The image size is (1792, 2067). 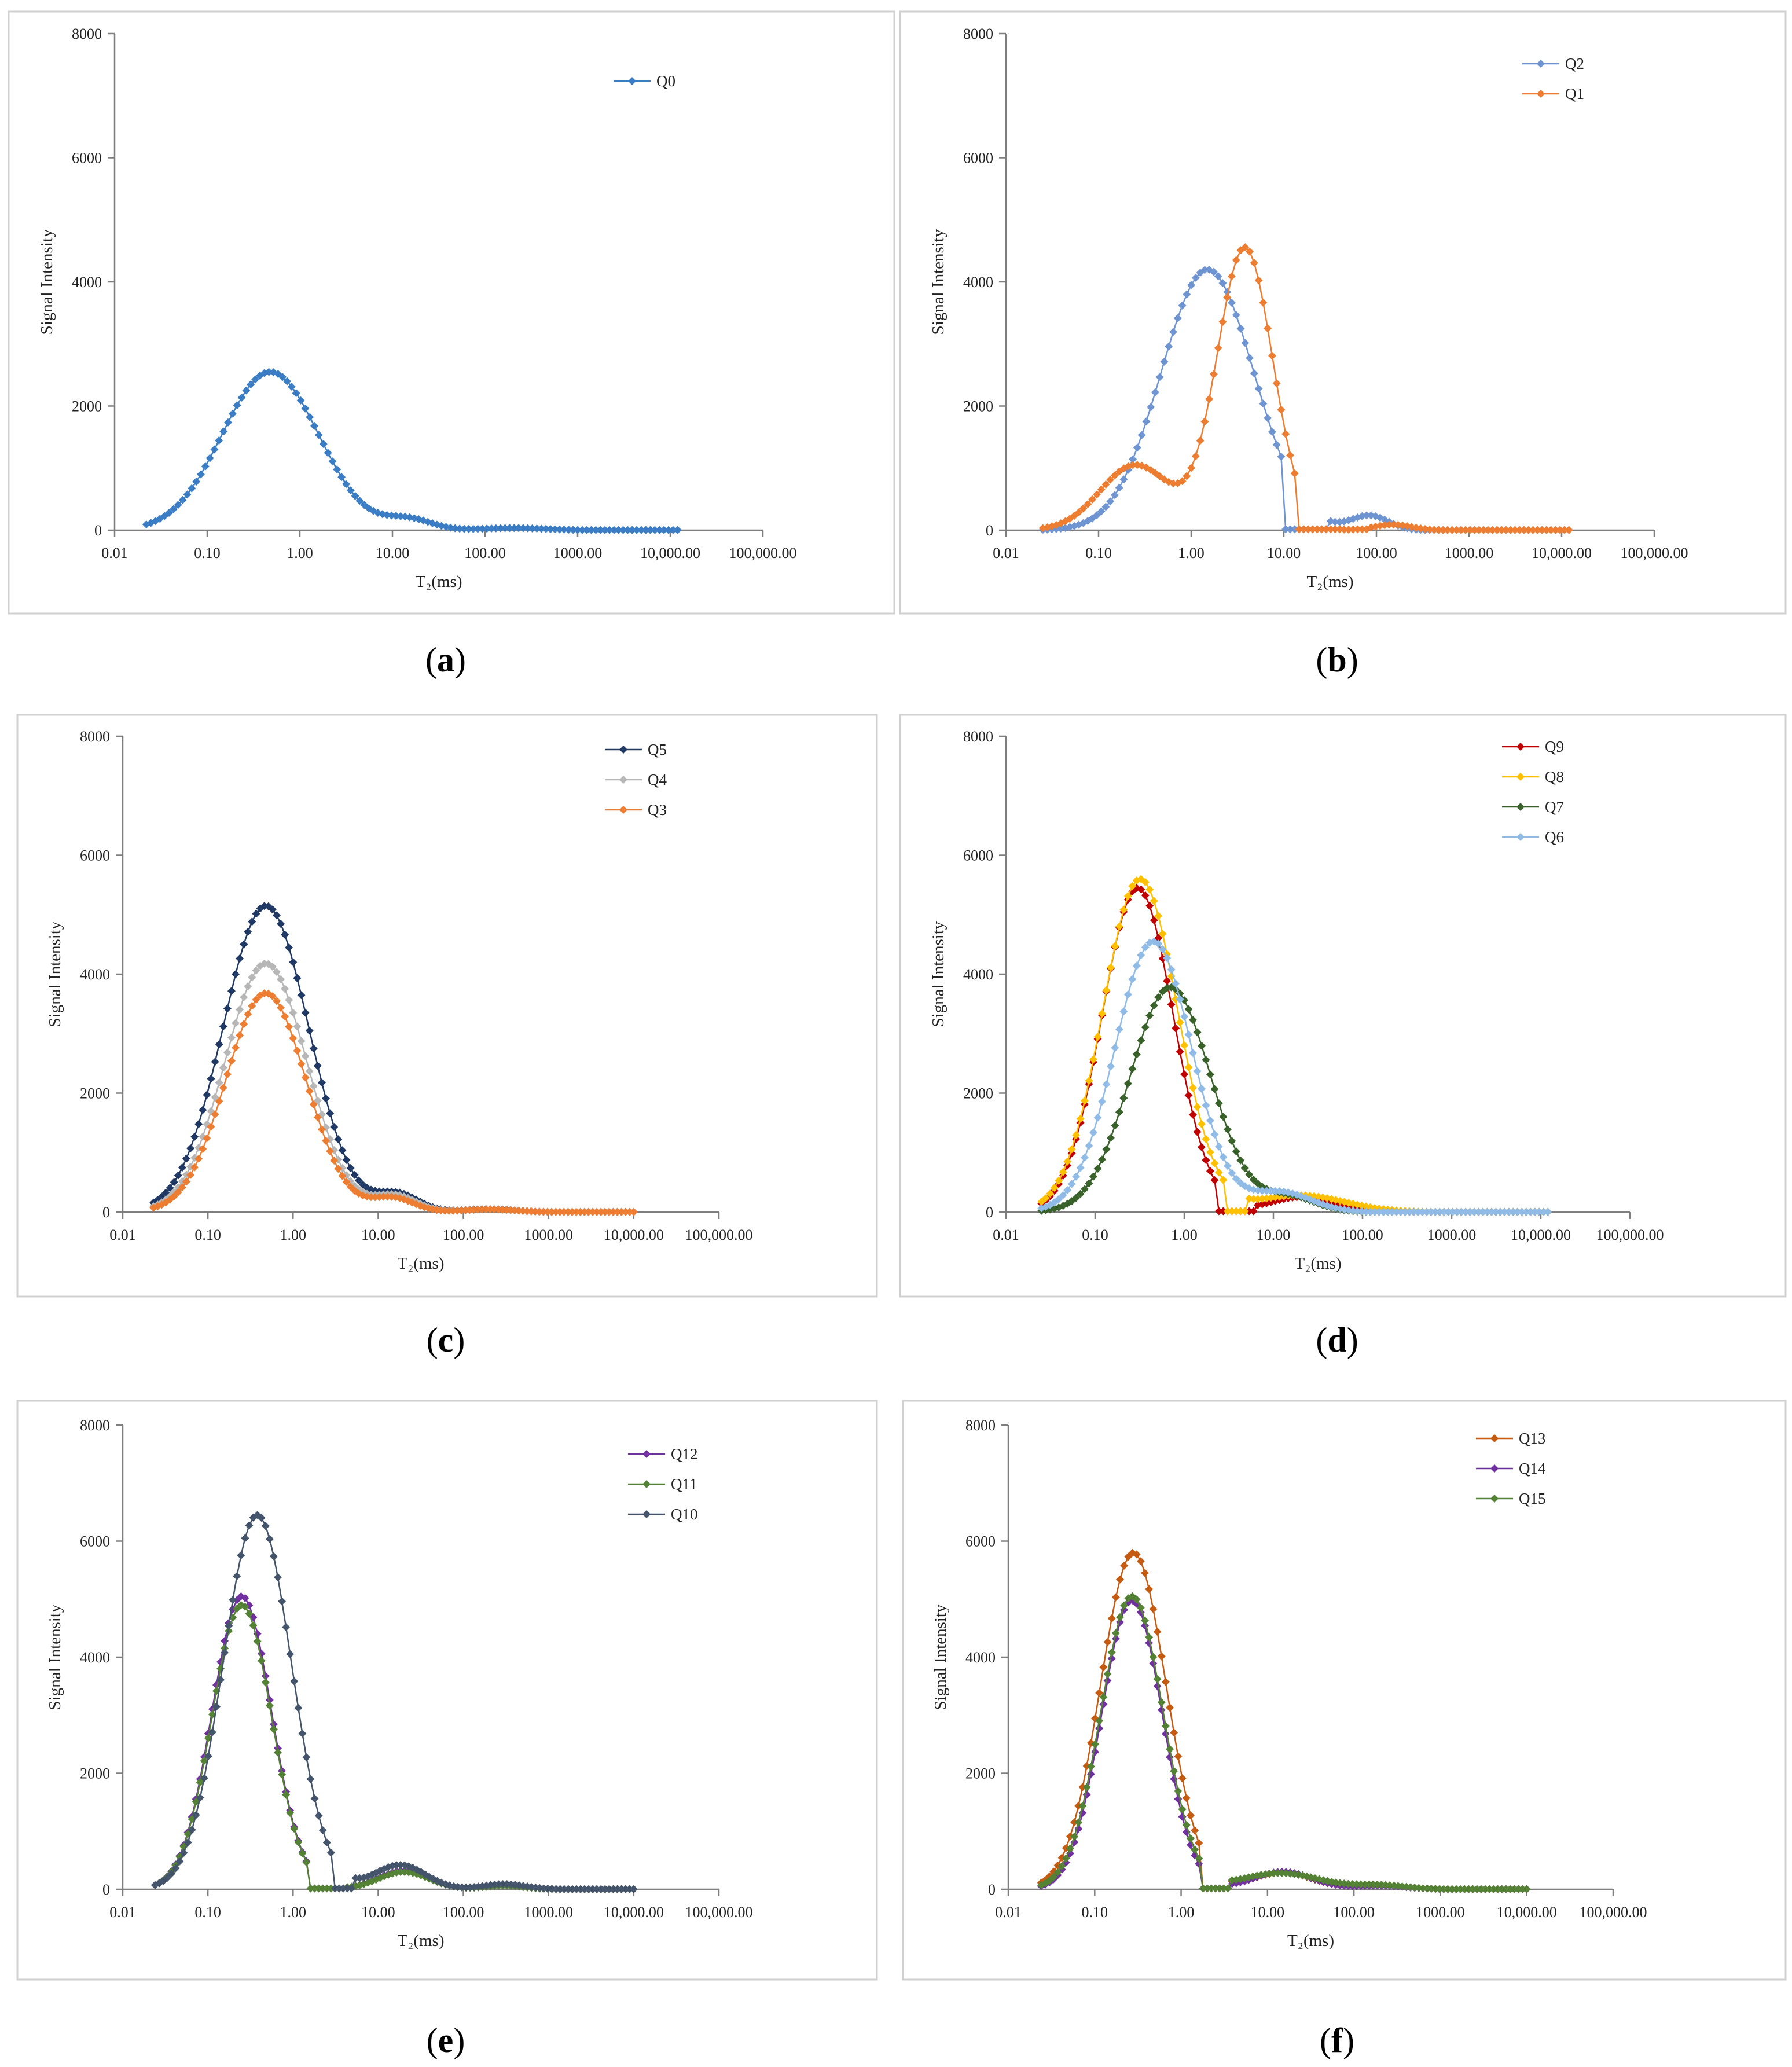 What do you see at coordinates (1095, 1912) in the screenshot?
I see `x-tick-label: 0.10` at bounding box center [1095, 1912].